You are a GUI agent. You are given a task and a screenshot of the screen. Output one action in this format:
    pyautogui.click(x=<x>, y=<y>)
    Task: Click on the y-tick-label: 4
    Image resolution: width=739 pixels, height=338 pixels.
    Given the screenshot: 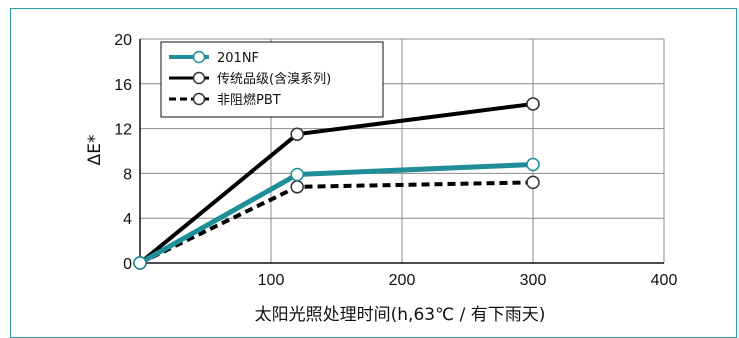 What is the action you would take?
    pyautogui.click(x=127, y=219)
    